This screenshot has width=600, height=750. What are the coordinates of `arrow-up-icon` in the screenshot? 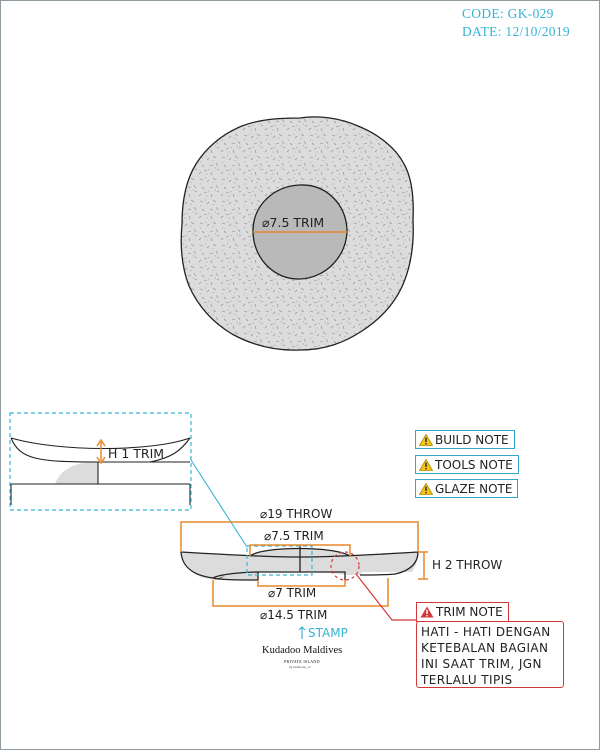 It's located at (302, 632).